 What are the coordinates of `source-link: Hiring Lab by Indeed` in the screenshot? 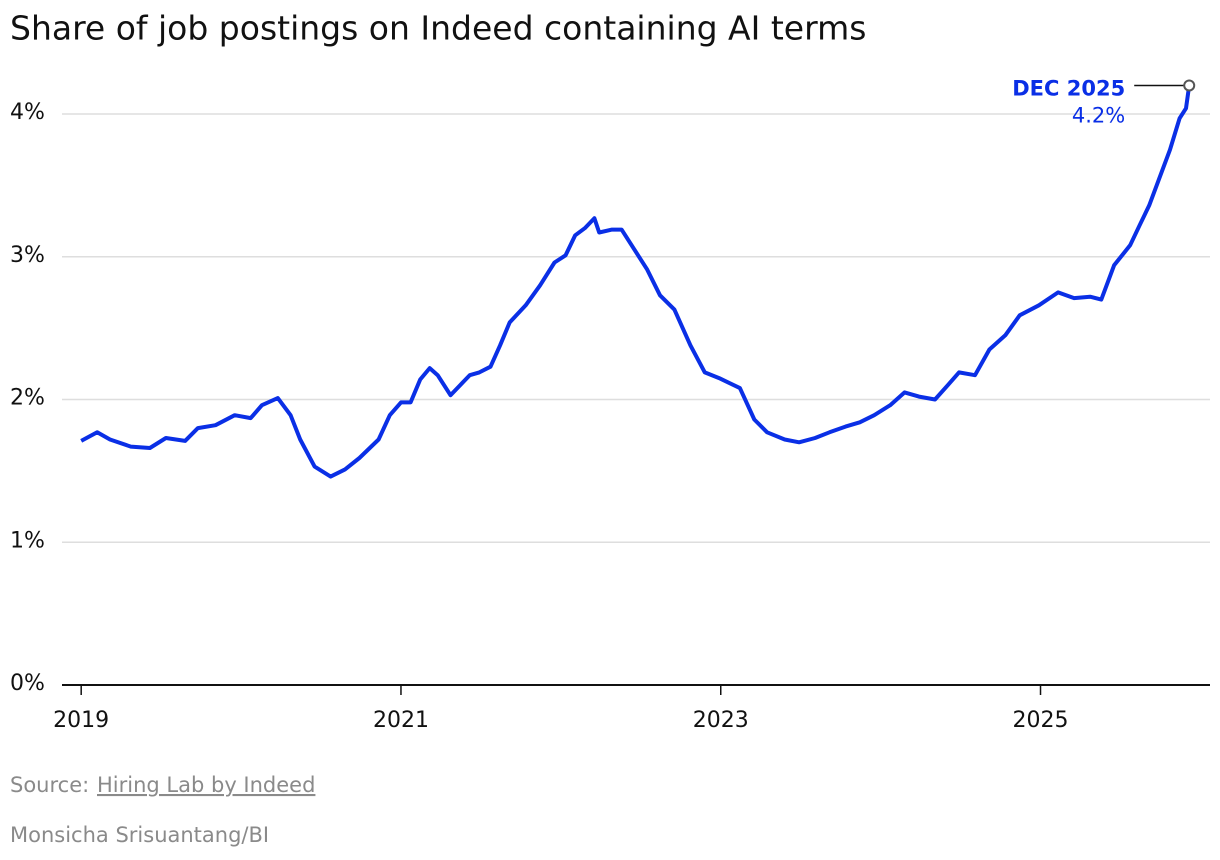 It's located at (206, 785).